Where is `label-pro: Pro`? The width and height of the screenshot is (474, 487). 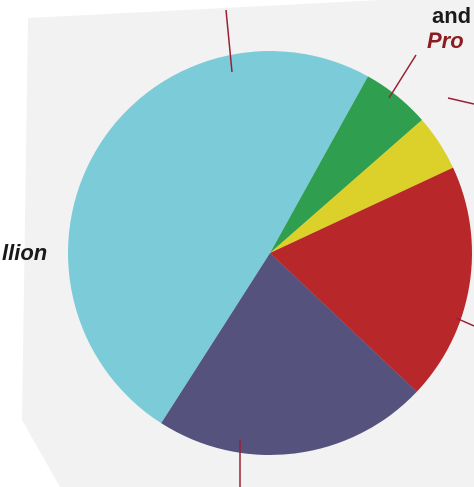
label-pro: Pro is located at coordinates (445, 40).